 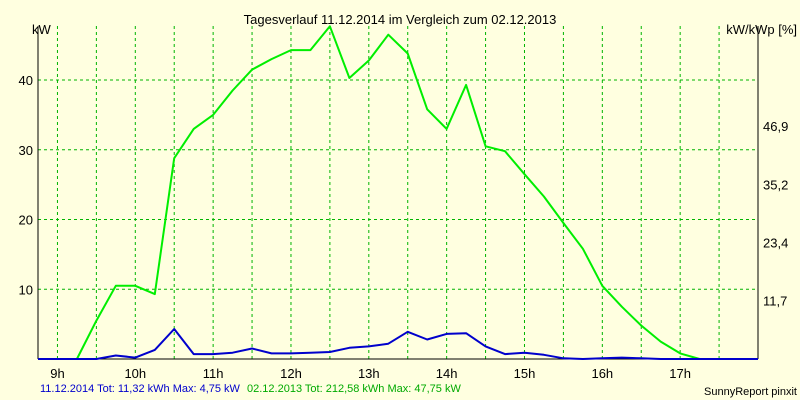 What do you see at coordinates (26, 80) in the screenshot?
I see `y-tick-label-left: 40` at bounding box center [26, 80].